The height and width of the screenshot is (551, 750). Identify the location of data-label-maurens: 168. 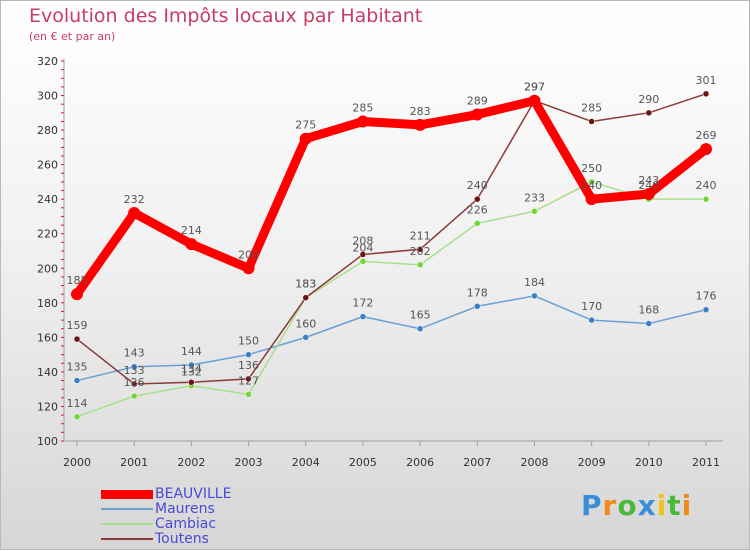
(648, 310).